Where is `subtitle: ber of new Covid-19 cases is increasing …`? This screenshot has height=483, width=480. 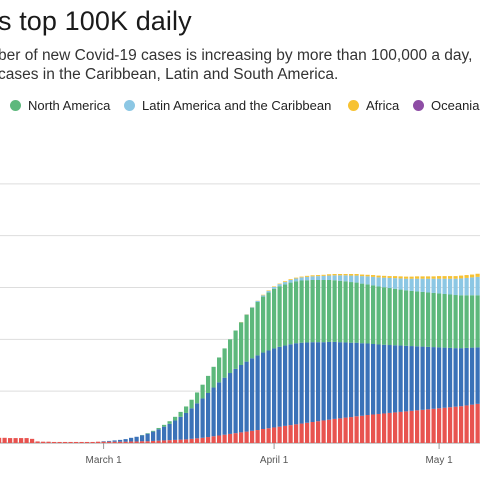
subtitle: ber of new Covid-19 cases is increasing … is located at coordinates (240, 65).